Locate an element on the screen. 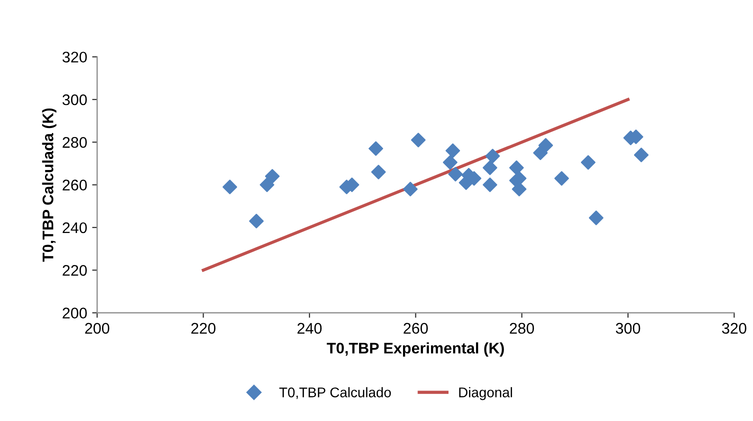 This screenshot has height=421, width=753. x-tick-label: 300 is located at coordinates (628, 328).